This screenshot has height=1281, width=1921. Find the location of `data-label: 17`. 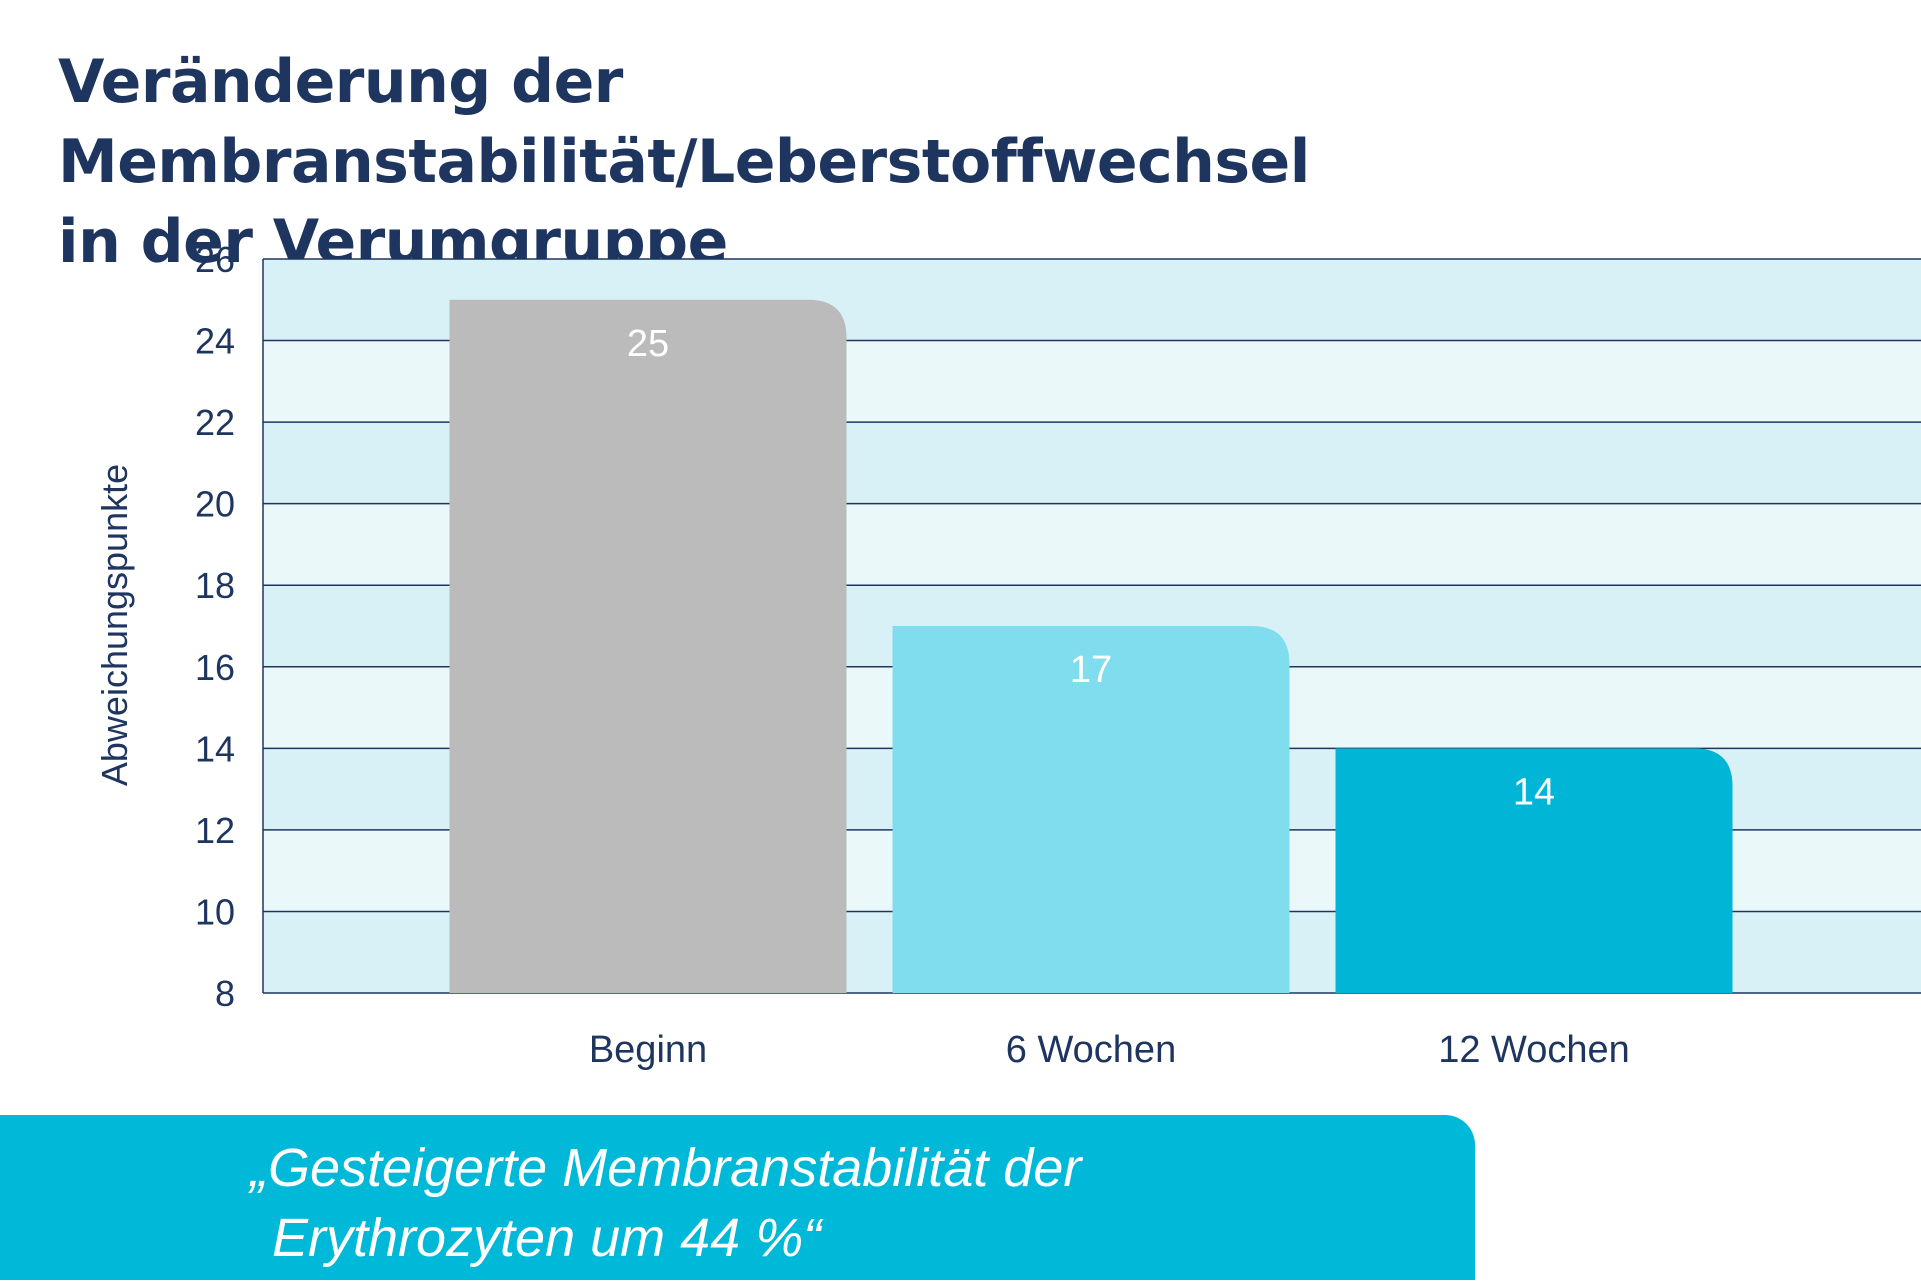

data-label: 17 is located at coordinates (1091, 670).